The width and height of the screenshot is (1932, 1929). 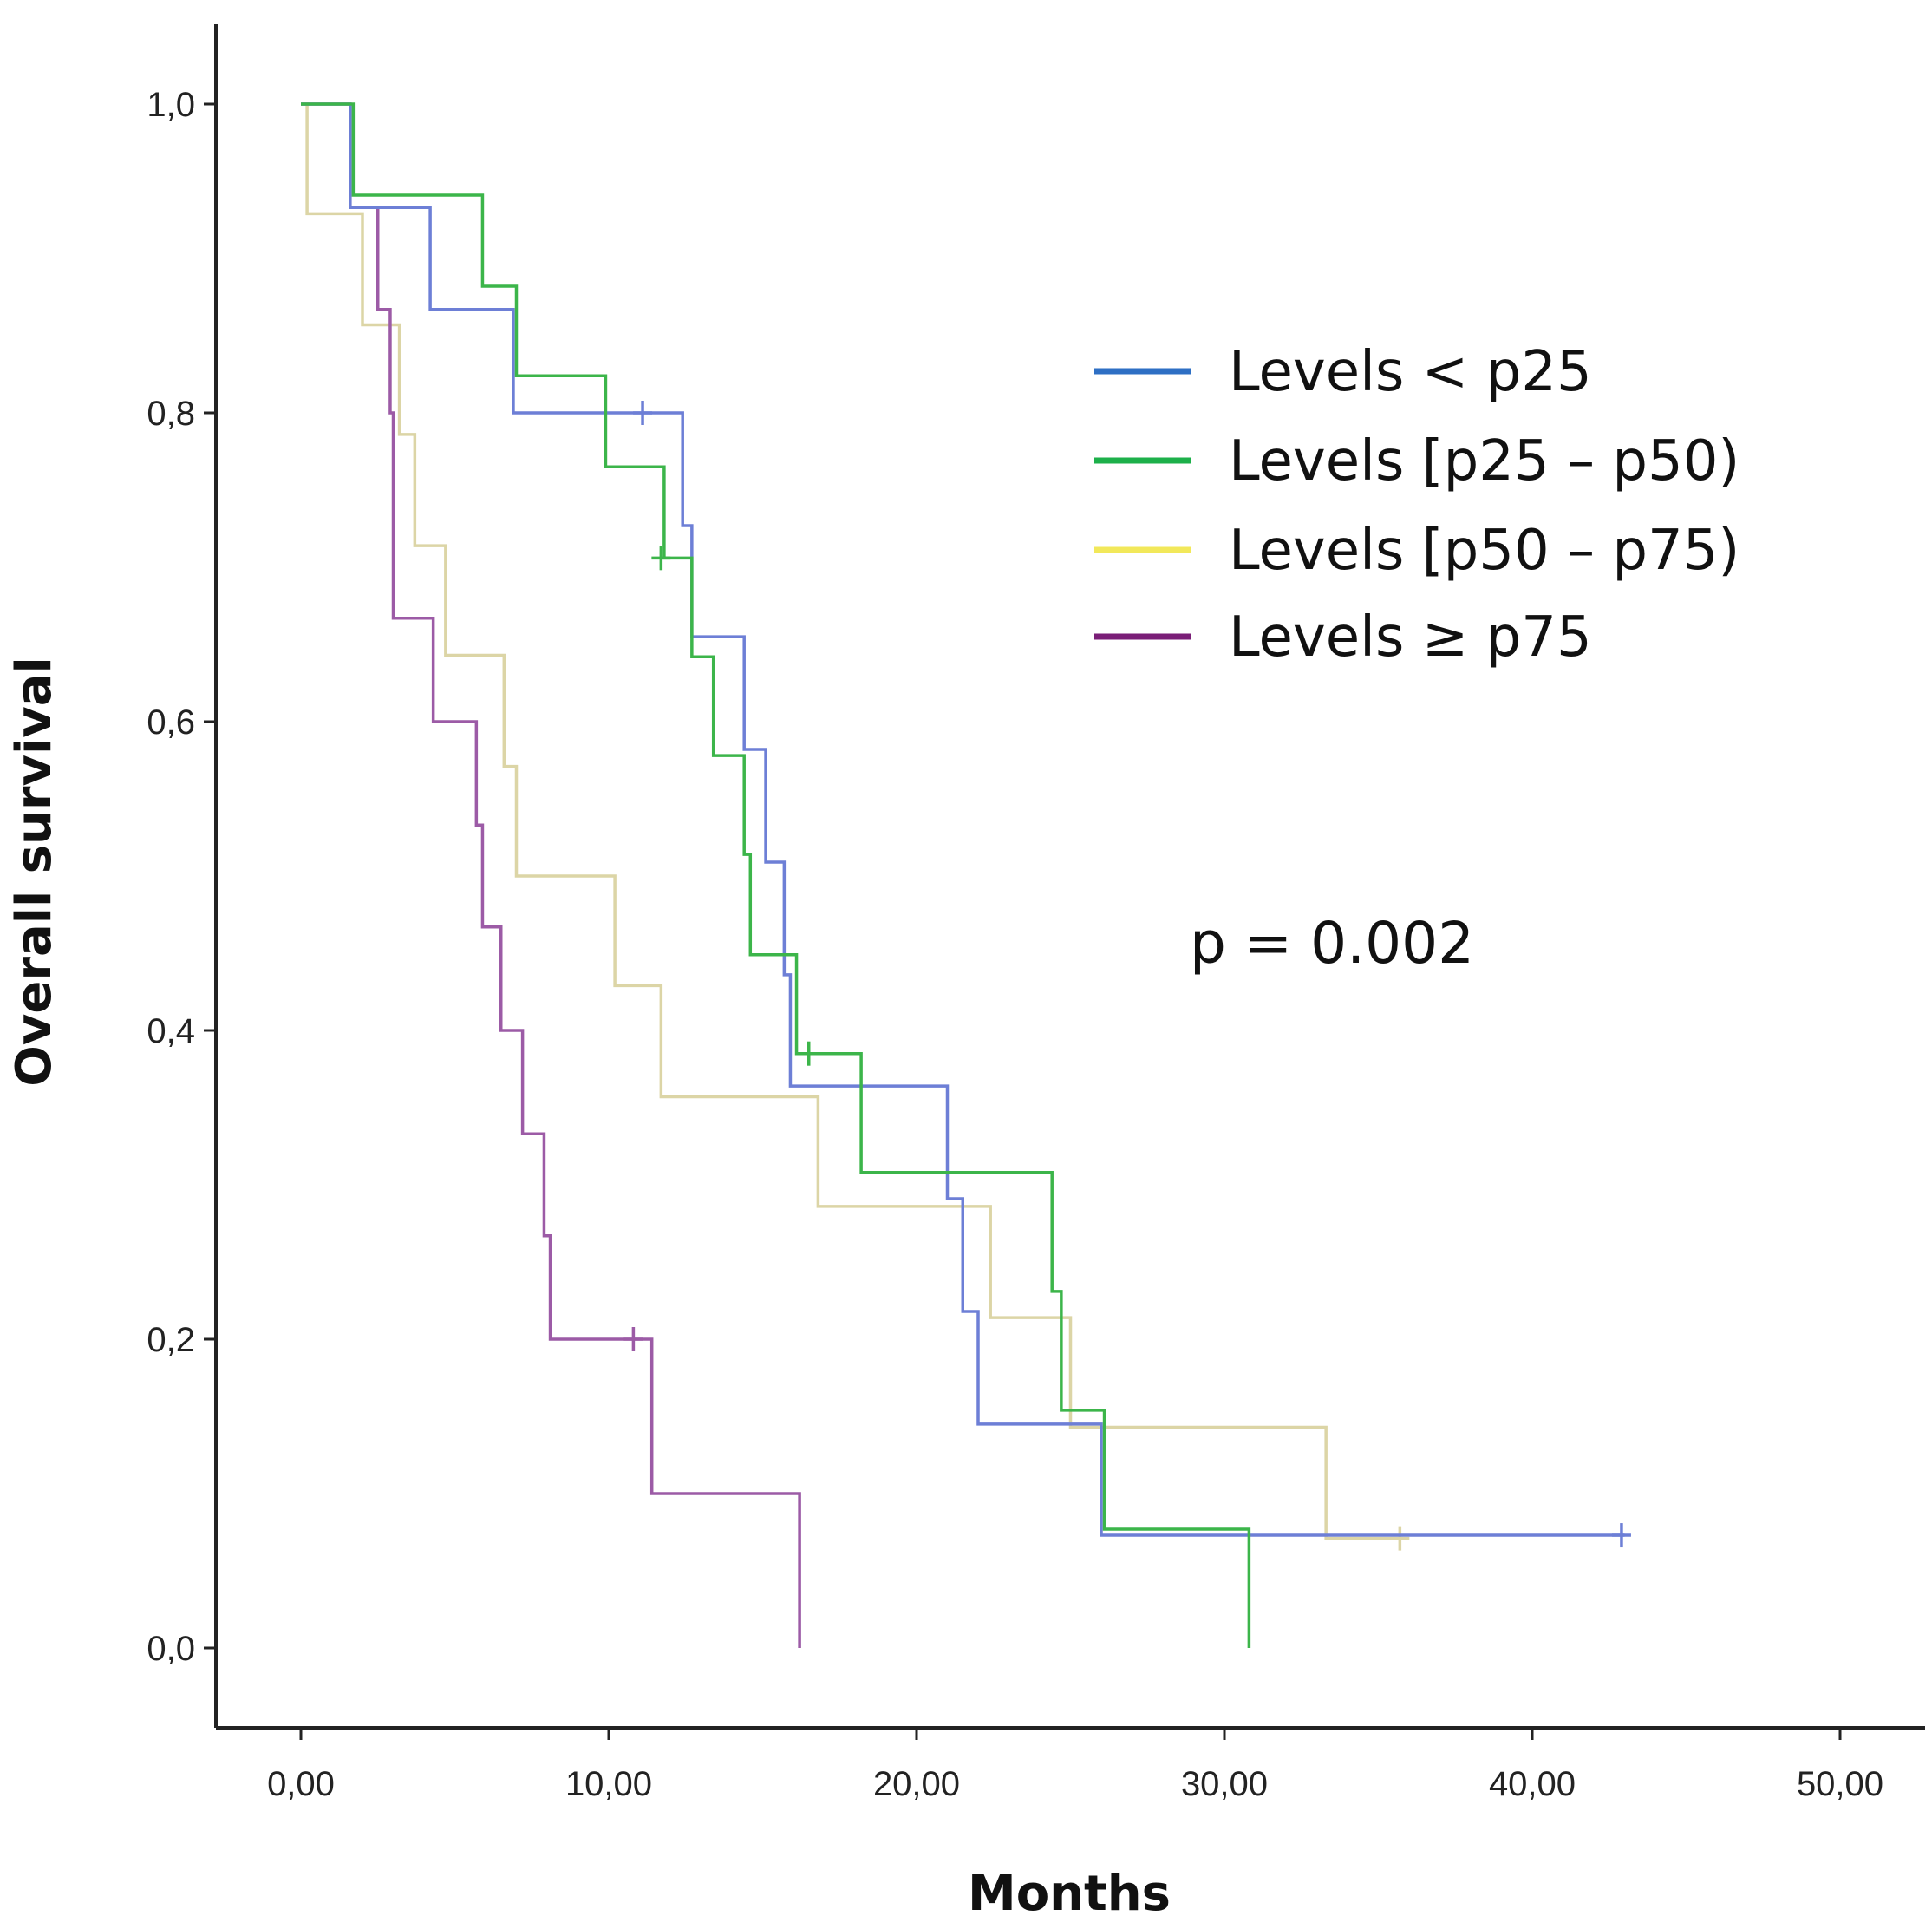 I want to click on y-tick-label: 0,4, so click(x=171, y=1031).